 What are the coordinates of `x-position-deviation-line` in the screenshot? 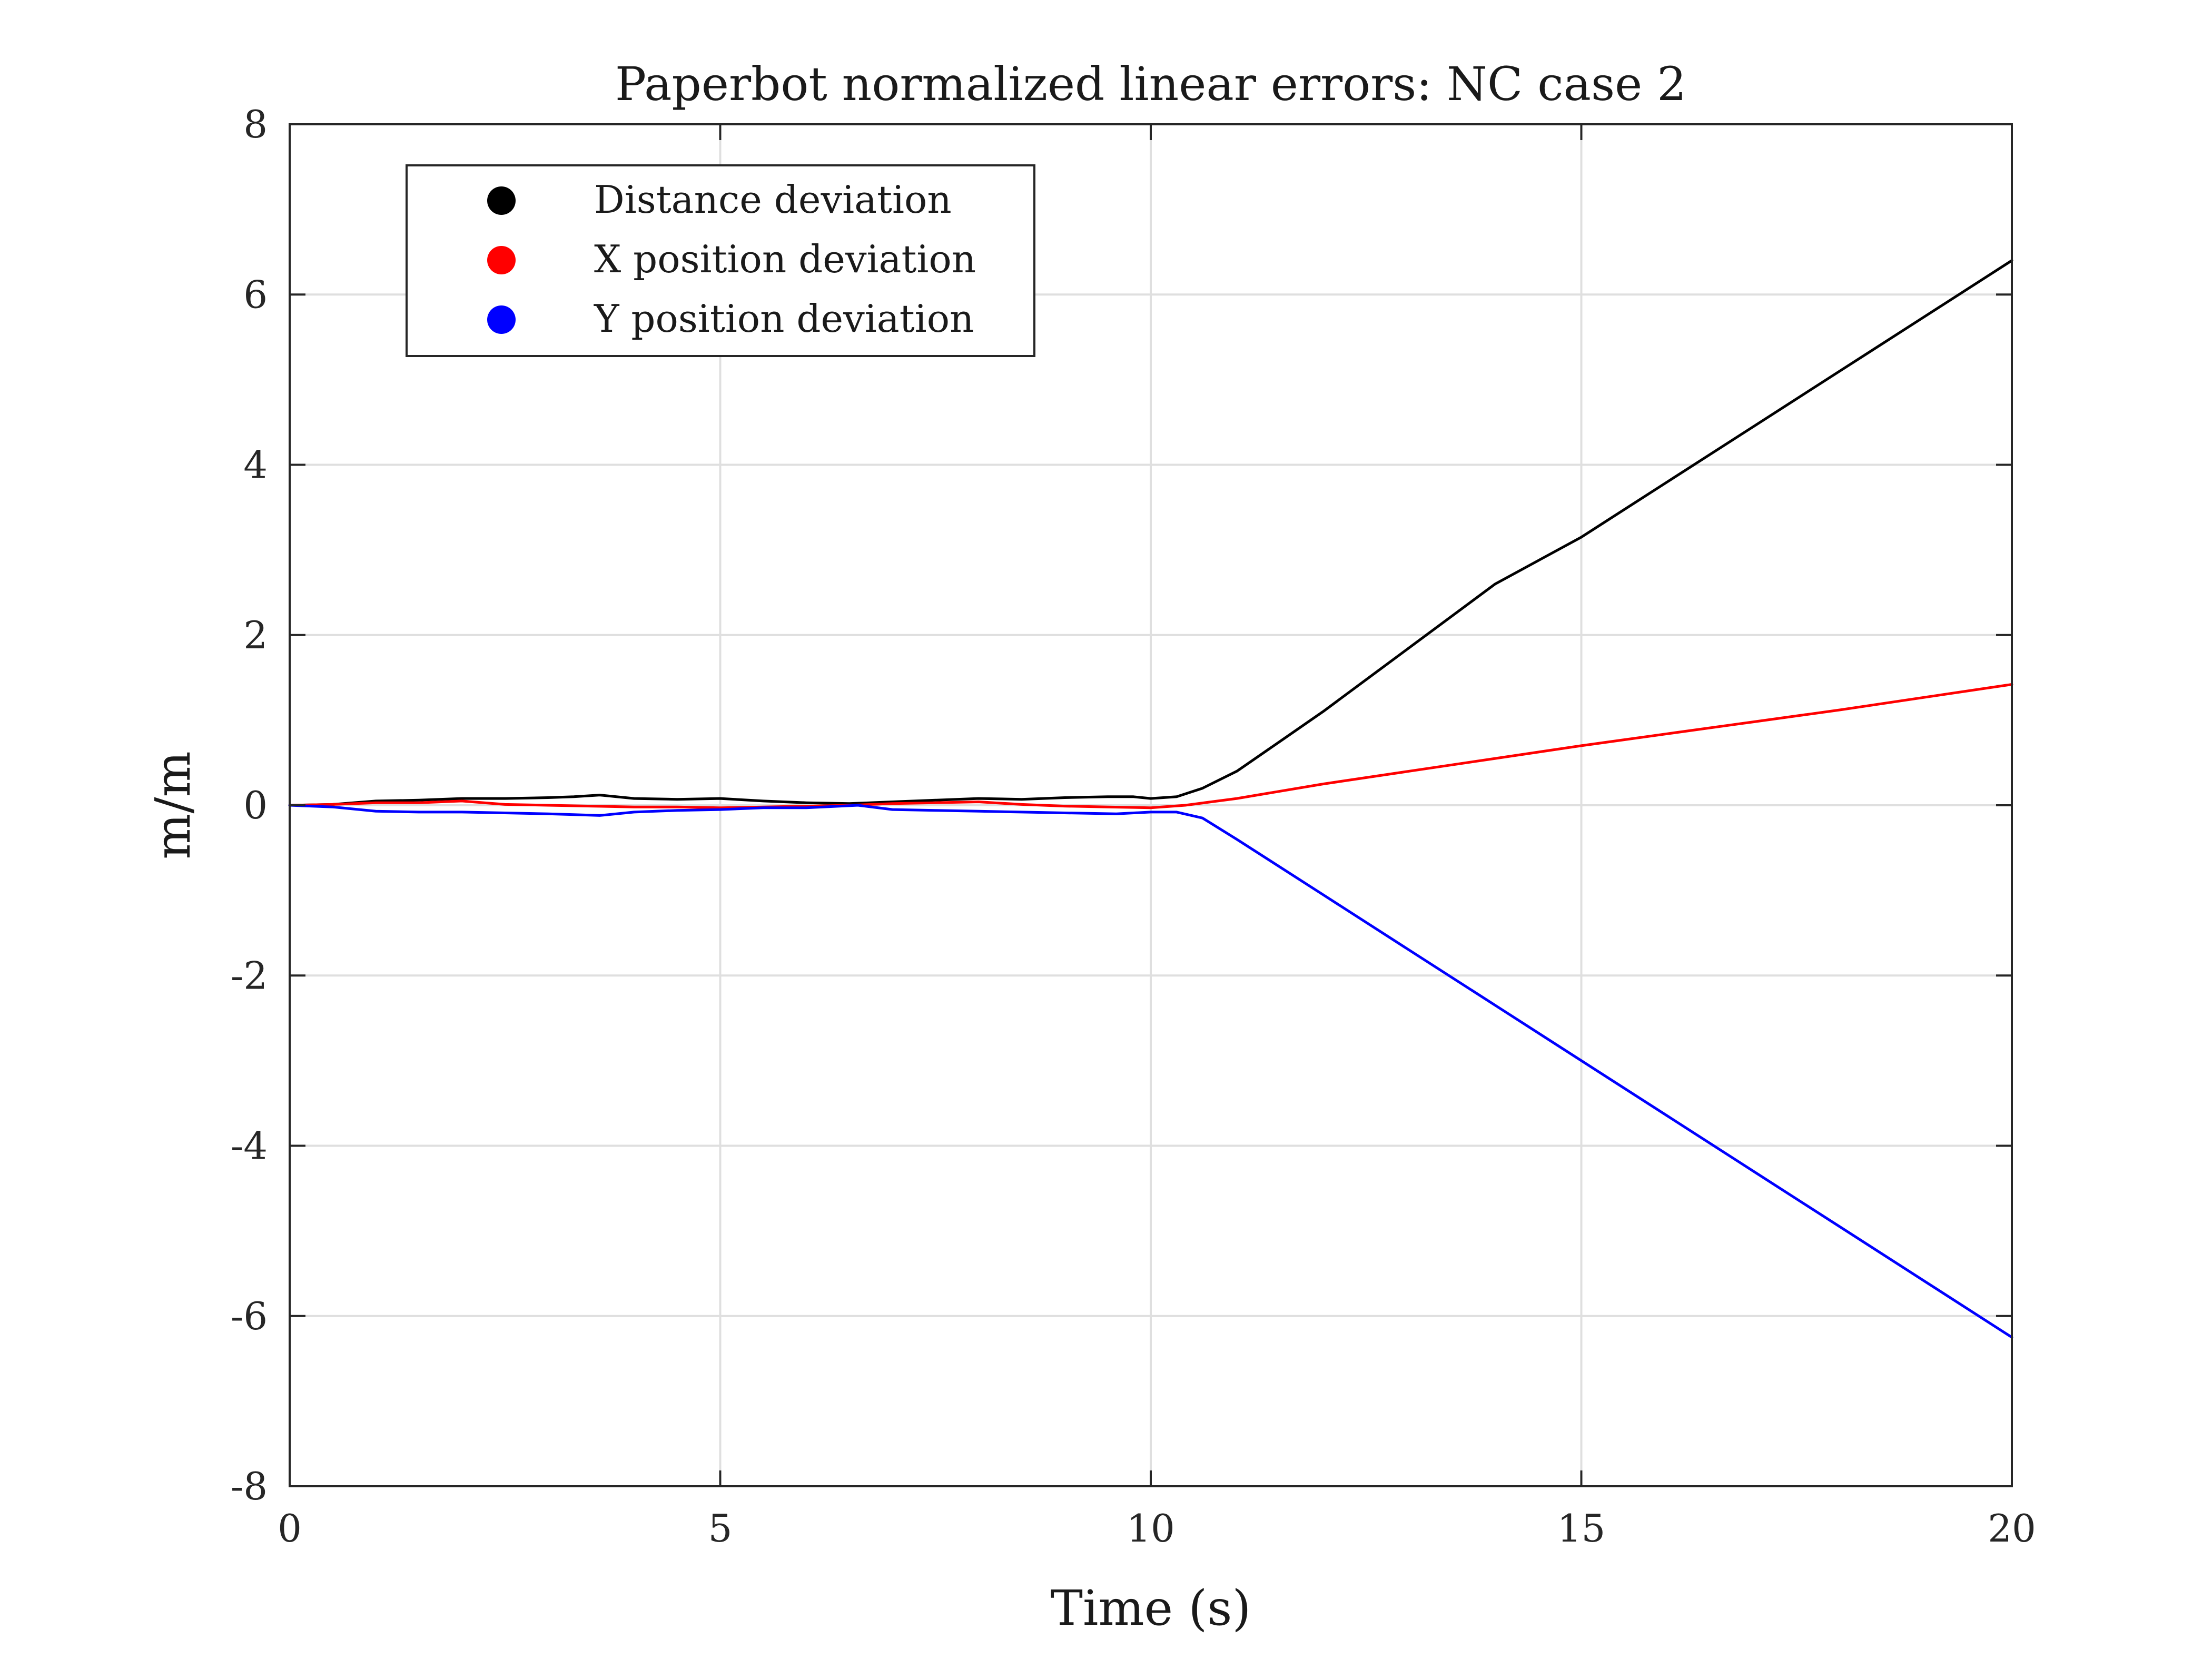 It's located at (1150, 746).